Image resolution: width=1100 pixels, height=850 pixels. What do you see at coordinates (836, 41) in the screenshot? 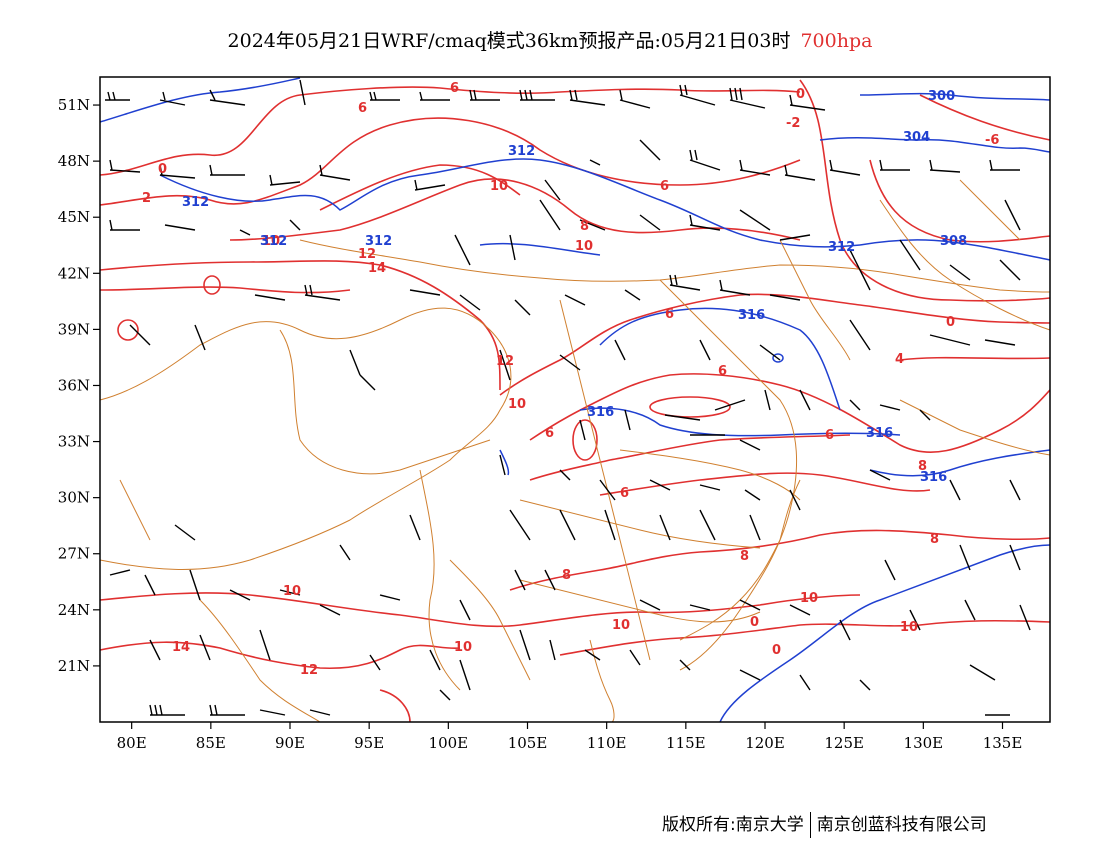
I see `pressure-level: 700hpa` at bounding box center [836, 41].